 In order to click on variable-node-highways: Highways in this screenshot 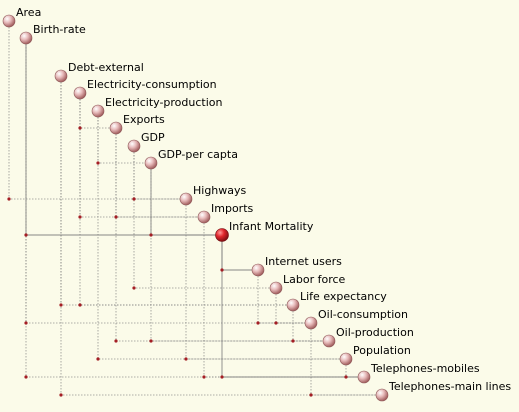, I will do `click(213, 195)`.